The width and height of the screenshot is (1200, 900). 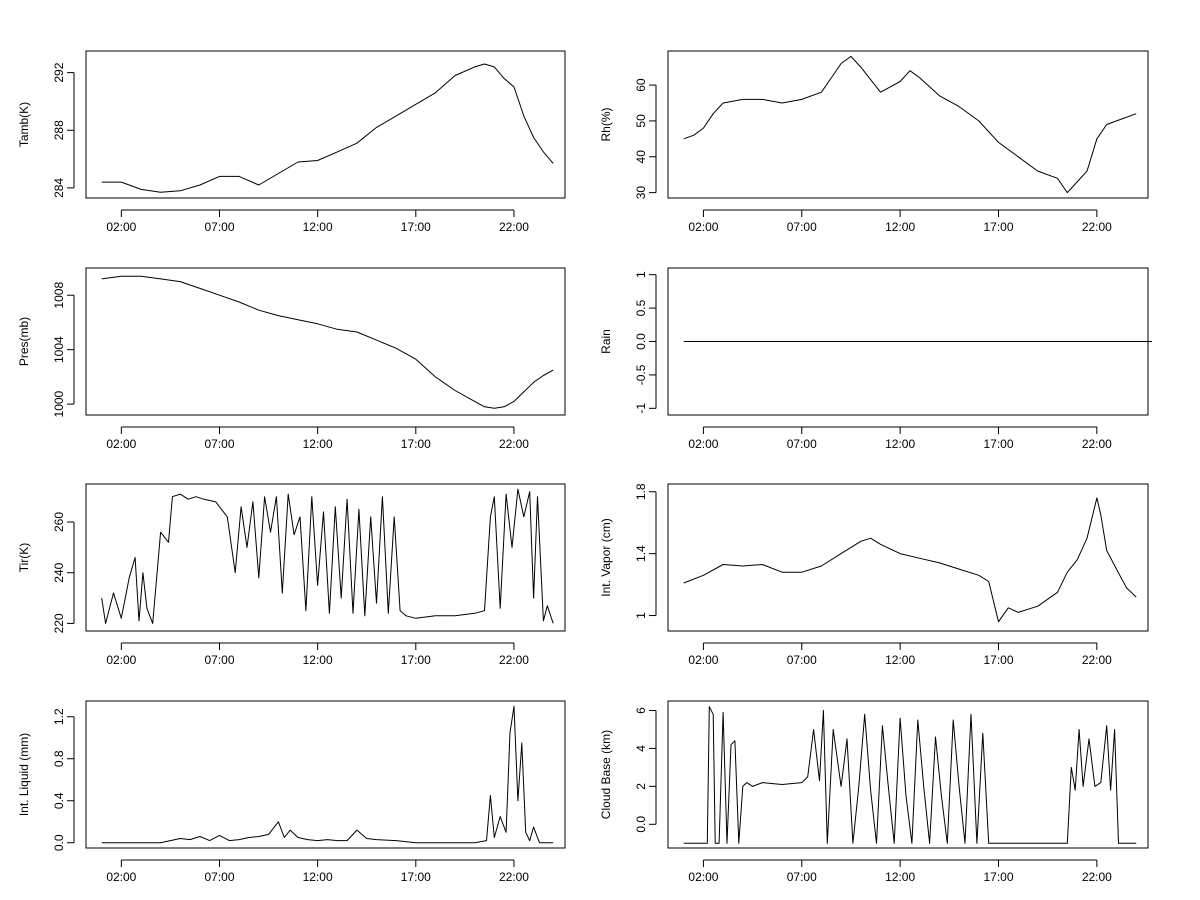 I want to click on x-axis-pres: 02:00 07:00 12:00 17:00 22:00, so click(x=317, y=438).